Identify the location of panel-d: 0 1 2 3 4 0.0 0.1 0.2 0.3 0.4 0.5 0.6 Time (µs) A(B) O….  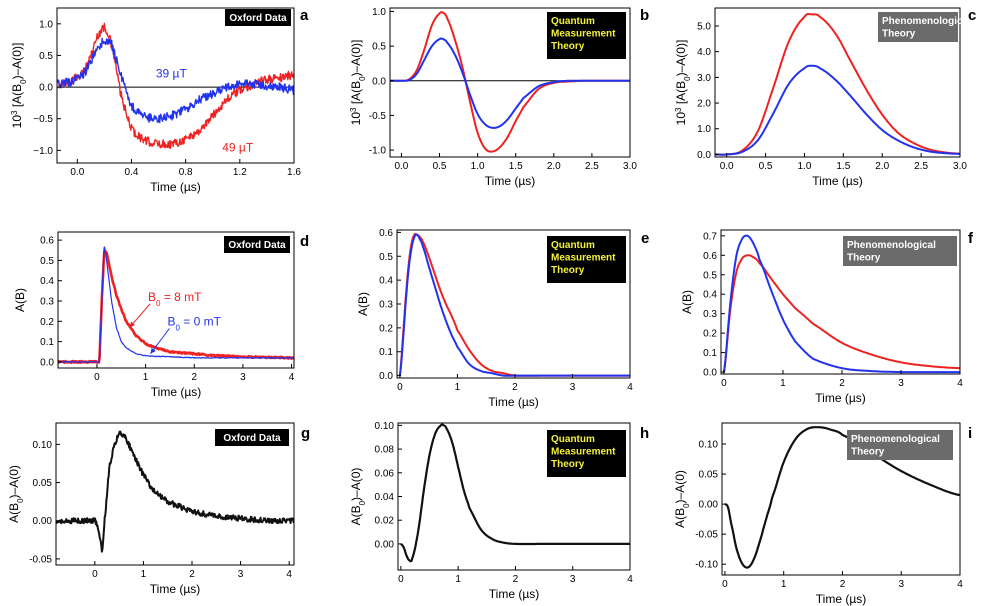
(161, 315).